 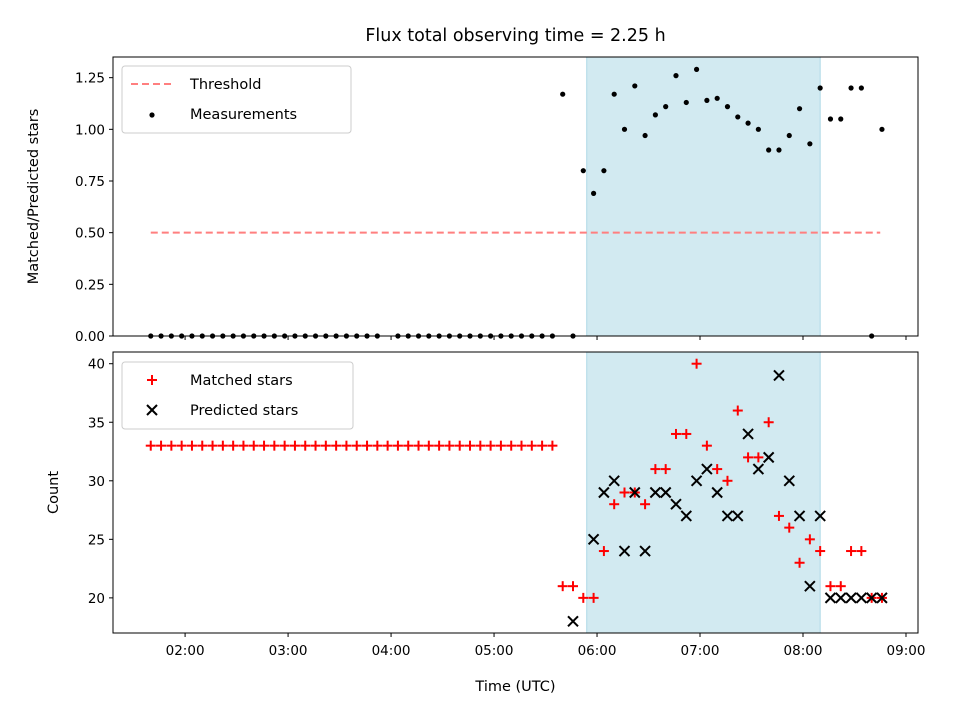 What do you see at coordinates (90, 285) in the screenshot?
I see `top-y-tick-label: 0.25` at bounding box center [90, 285].